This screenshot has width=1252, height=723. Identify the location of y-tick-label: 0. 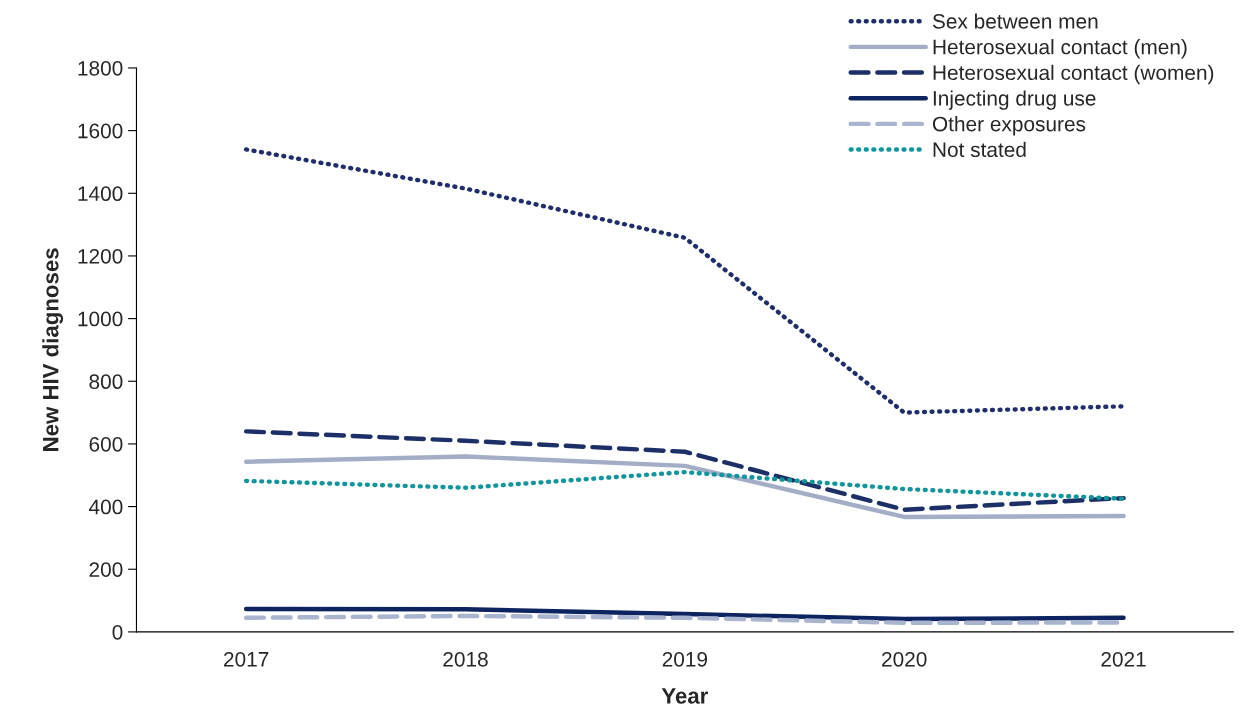
(117, 632).